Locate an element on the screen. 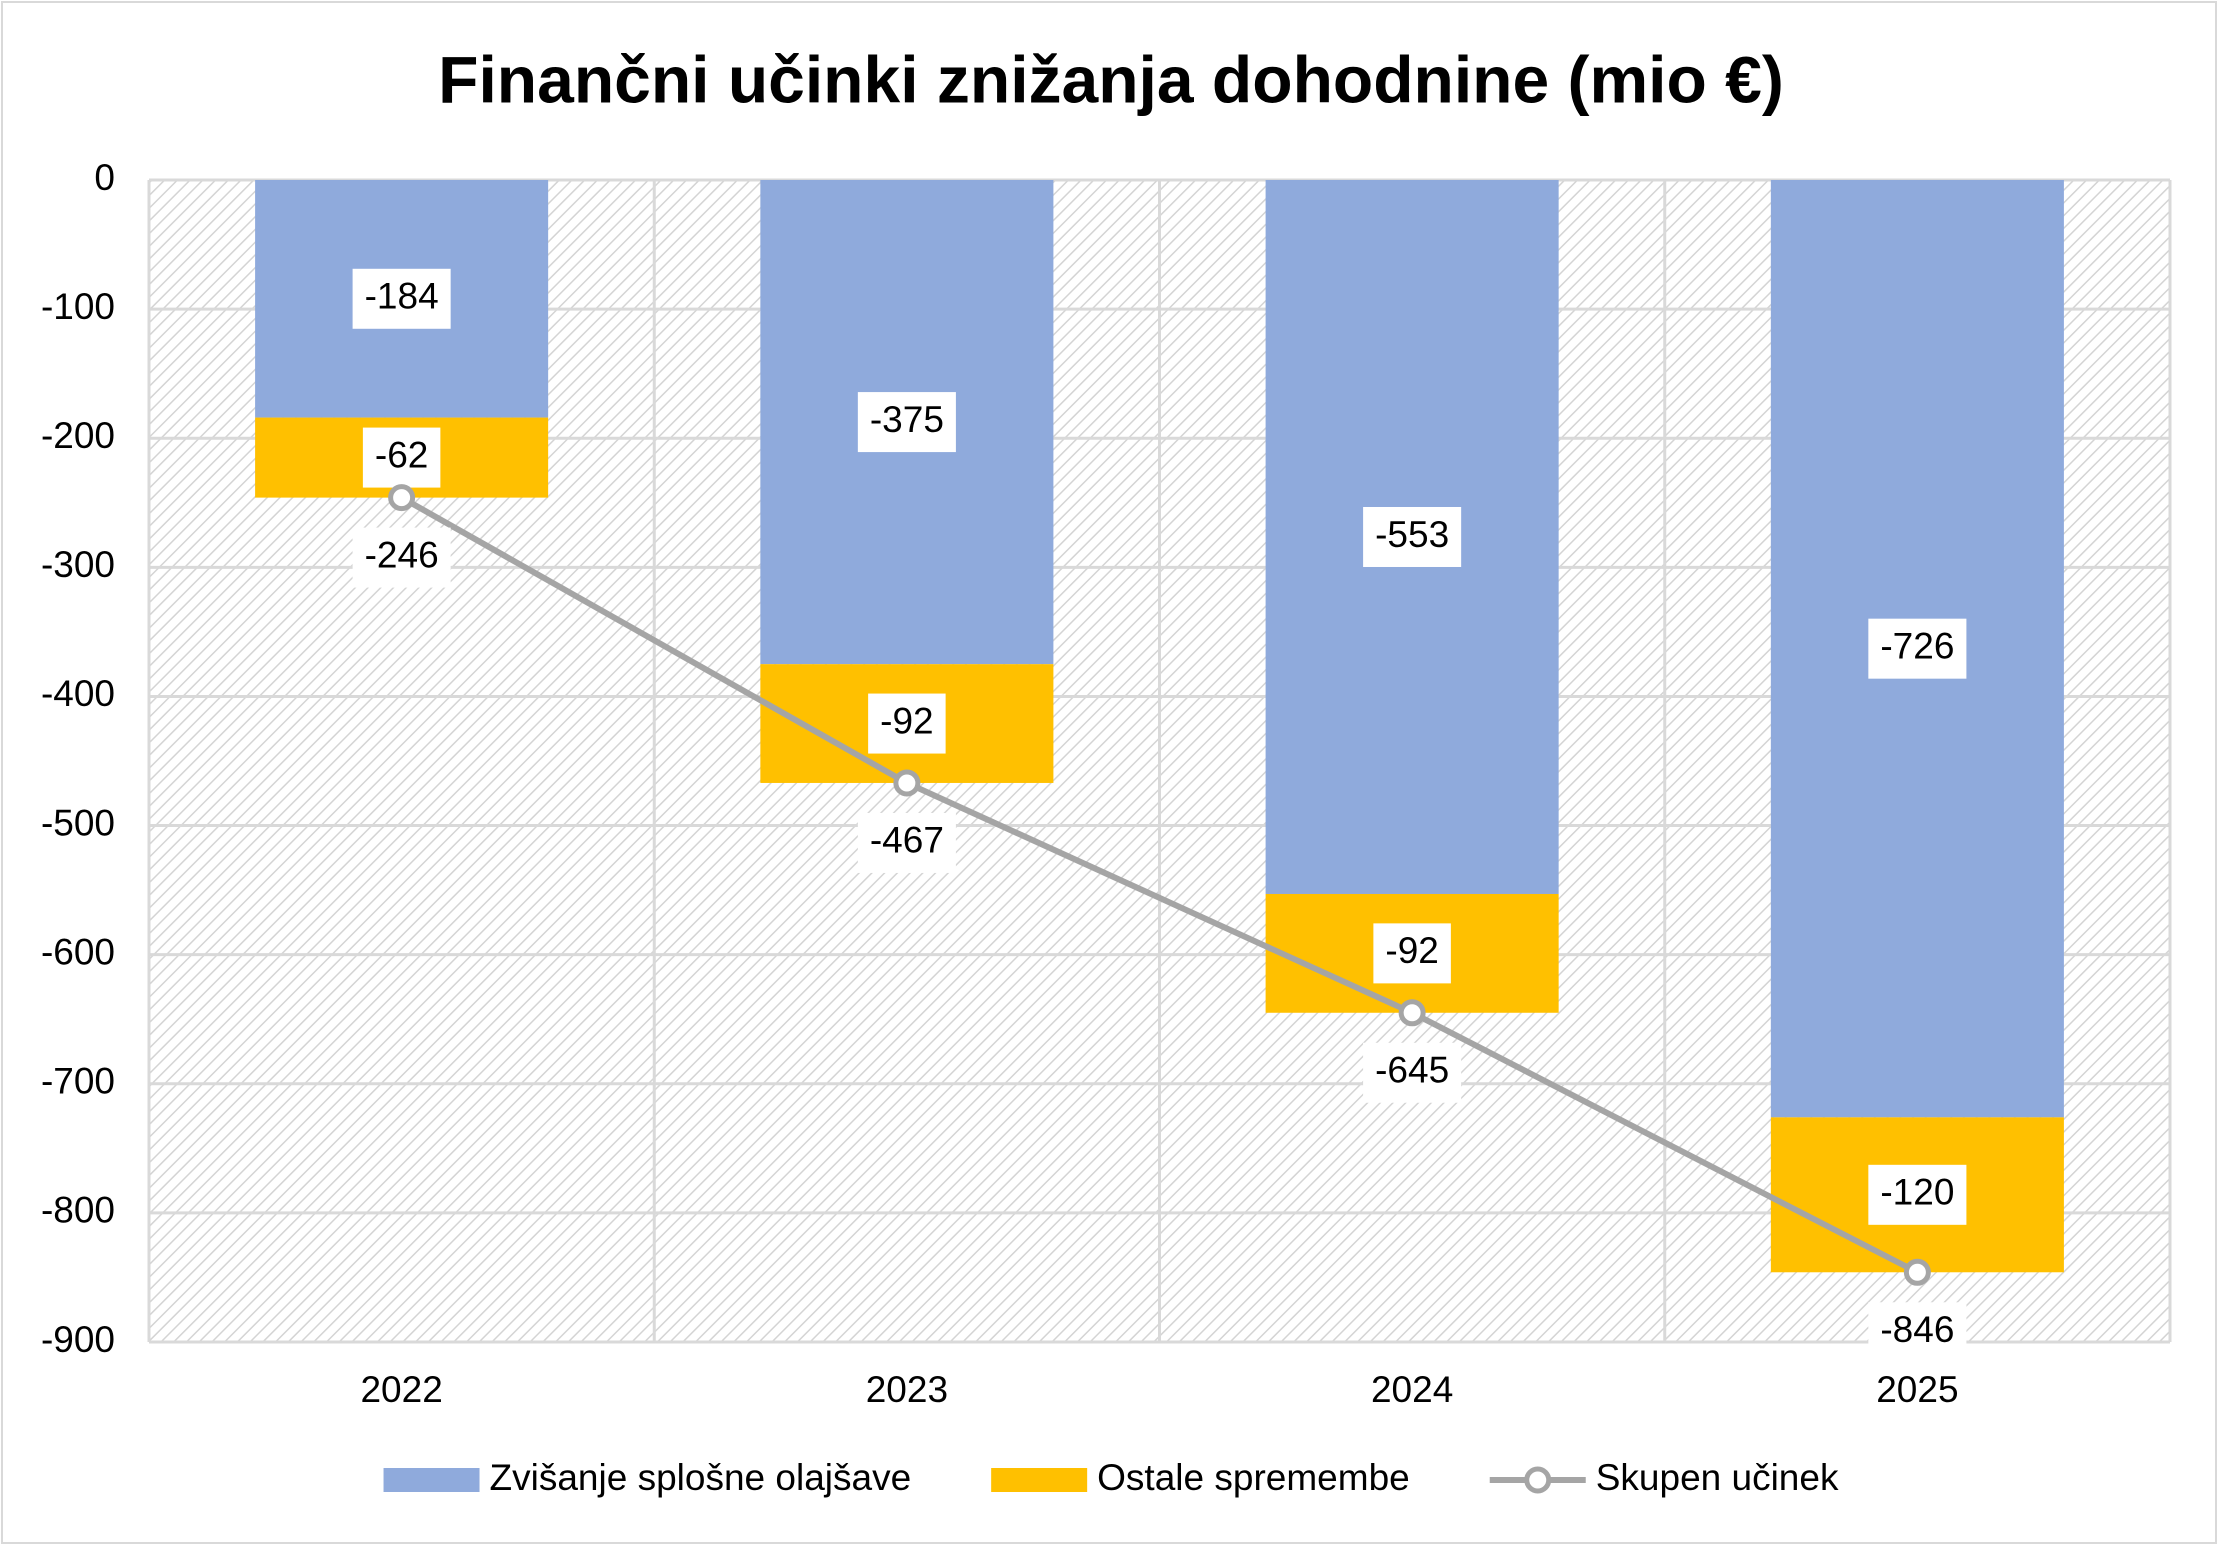  data-label: -375 is located at coordinates (907, 419).